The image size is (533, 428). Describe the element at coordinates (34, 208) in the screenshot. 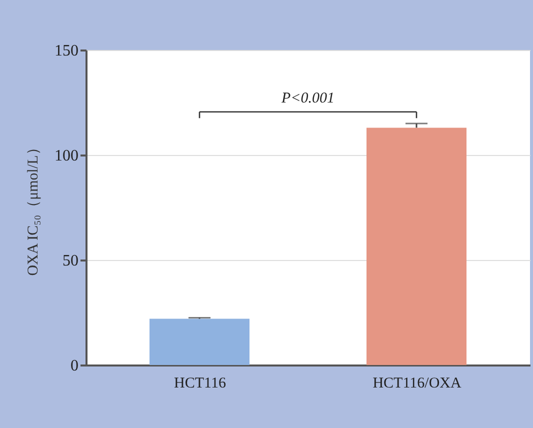

I see `y-axis-title: OXA IC₅₀（μmol/L）` at that location.